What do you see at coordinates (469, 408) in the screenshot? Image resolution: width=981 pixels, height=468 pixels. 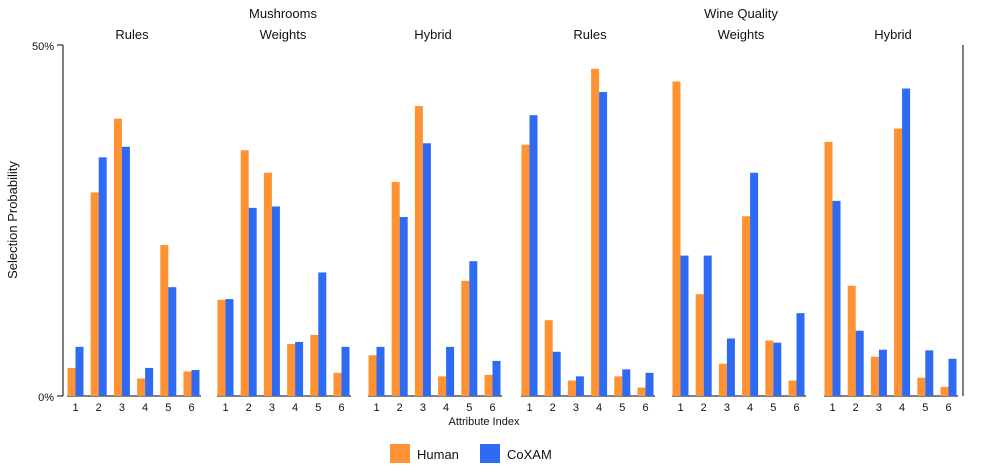 I see `x-tick-label-panel-3-5: 5` at bounding box center [469, 408].